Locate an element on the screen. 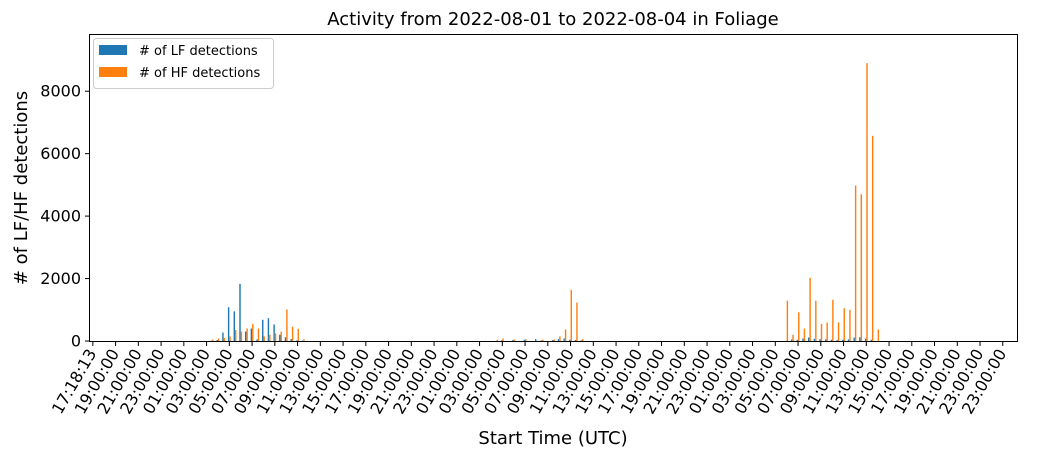  legend: # of LF detections # of HF detections is located at coordinates (183, 63).